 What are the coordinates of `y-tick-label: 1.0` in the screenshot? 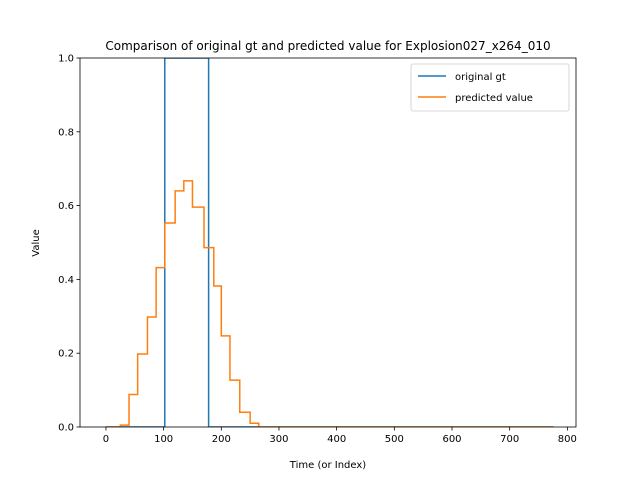 It's located at (66, 59).